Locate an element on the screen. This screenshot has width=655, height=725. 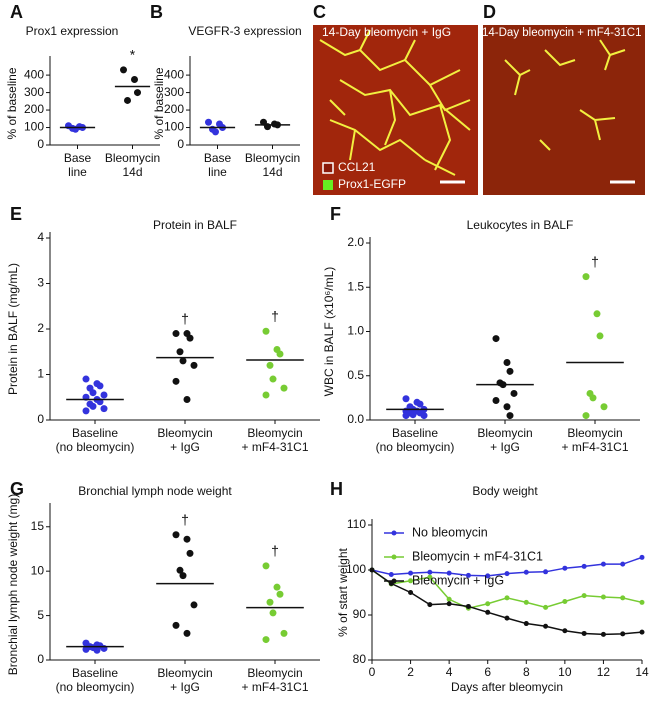
y-tick-label: 2.0 is located at coordinates (355, 242).